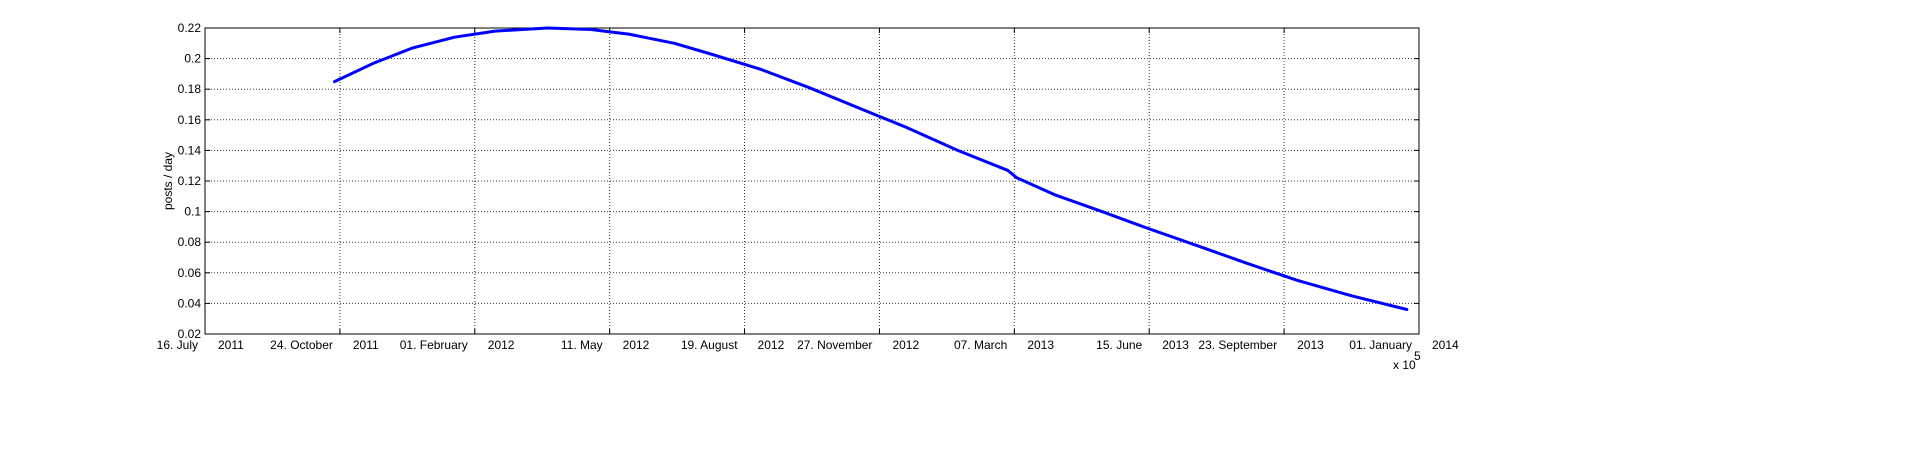 The width and height of the screenshot is (1917, 459). Describe the element at coordinates (192, 59) in the screenshot. I see `y-tick-label: 0.2` at that location.